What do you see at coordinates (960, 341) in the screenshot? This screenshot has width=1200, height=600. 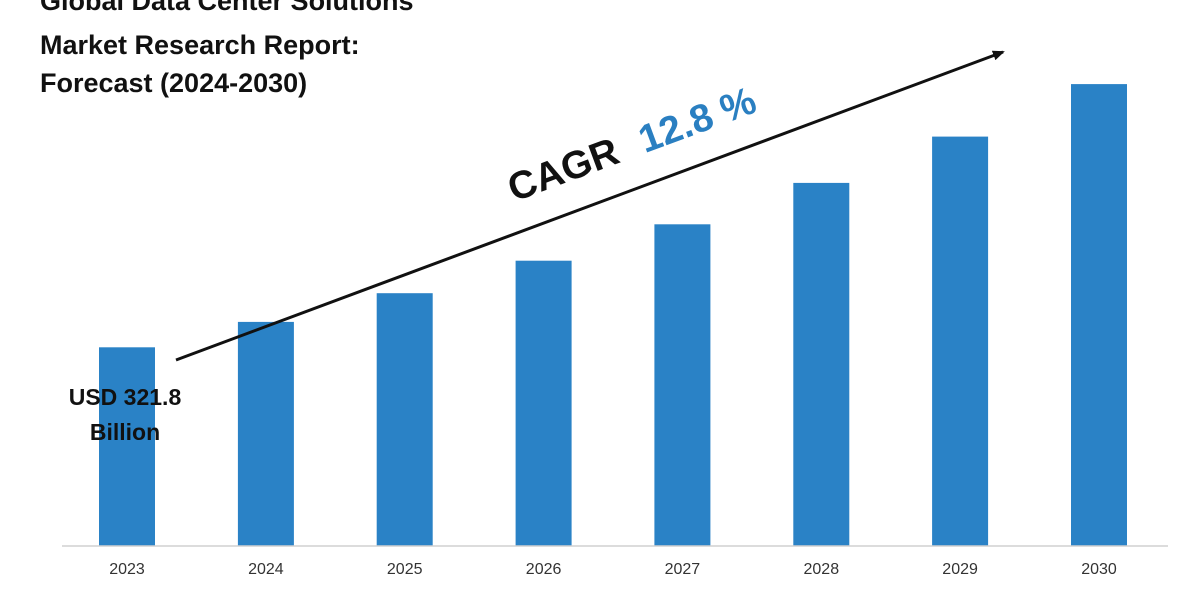 I see `bar-2029` at bounding box center [960, 341].